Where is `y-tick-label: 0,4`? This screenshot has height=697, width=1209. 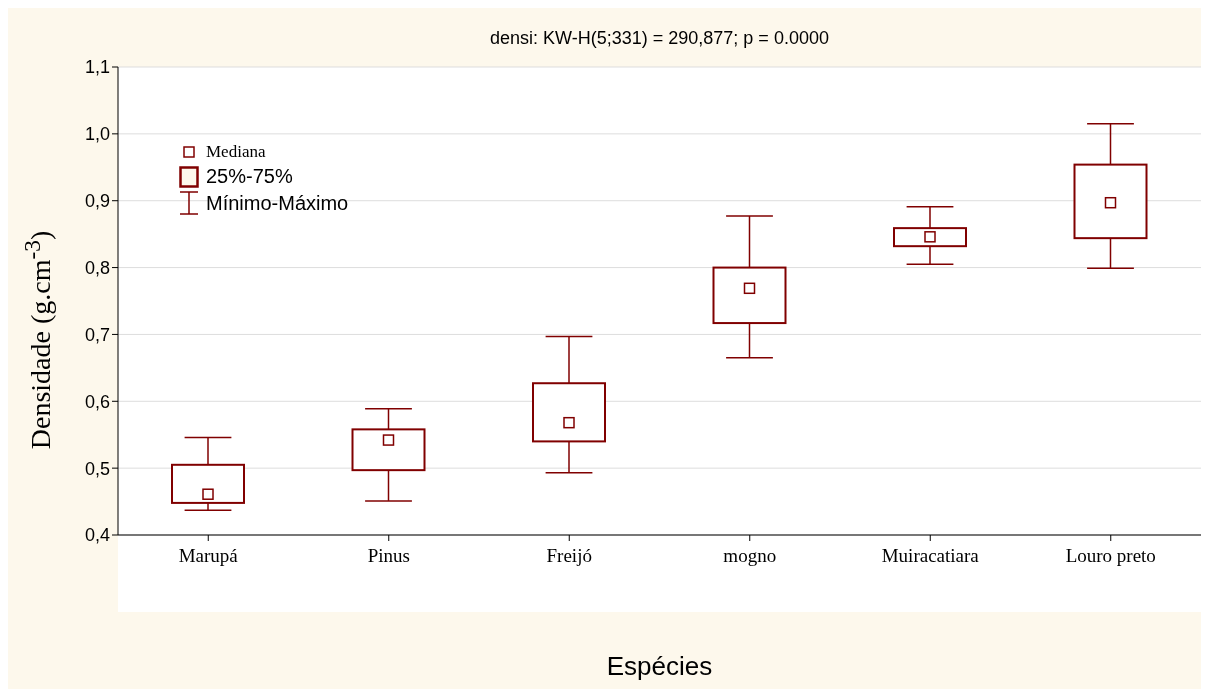 y-tick-label: 0,4 is located at coordinates (97, 535).